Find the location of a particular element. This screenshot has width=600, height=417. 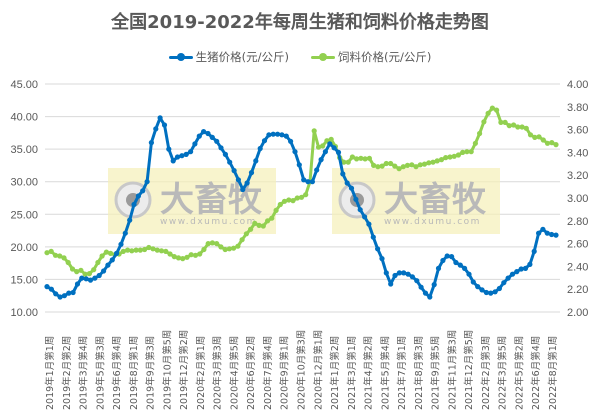

y-tick-right: 3.00 is located at coordinates (577, 199).